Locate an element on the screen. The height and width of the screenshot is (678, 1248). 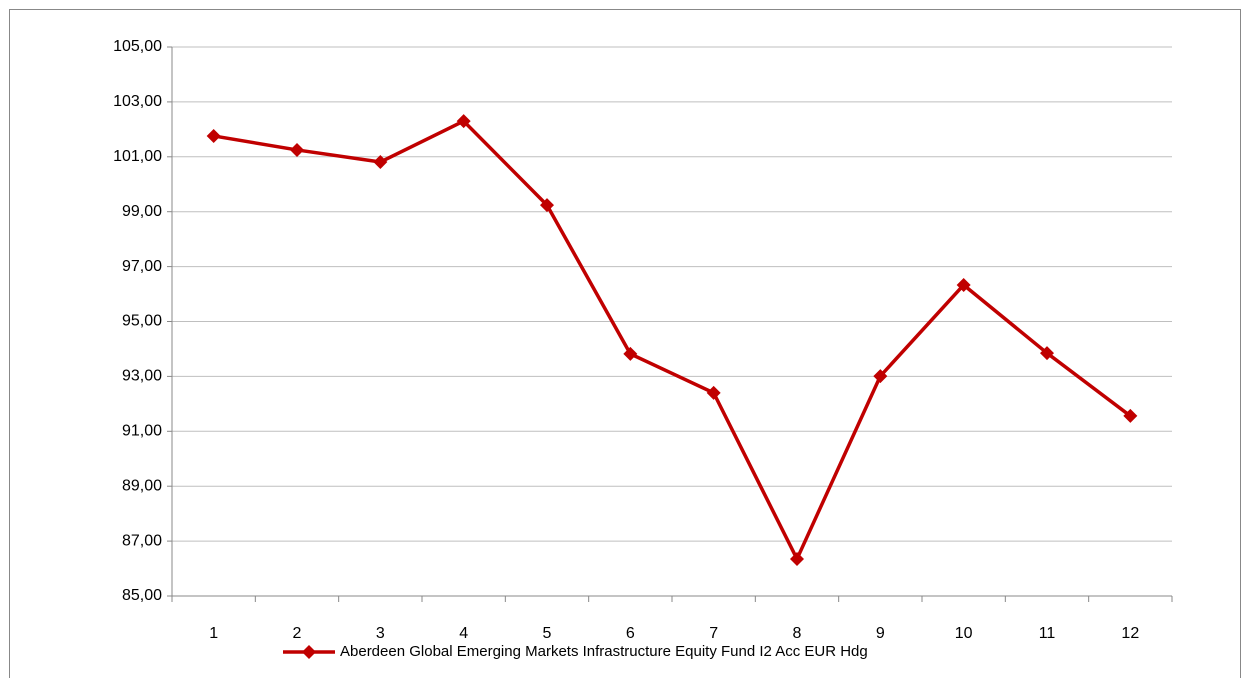
y-tick-label: 105,00 is located at coordinates (137, 46).